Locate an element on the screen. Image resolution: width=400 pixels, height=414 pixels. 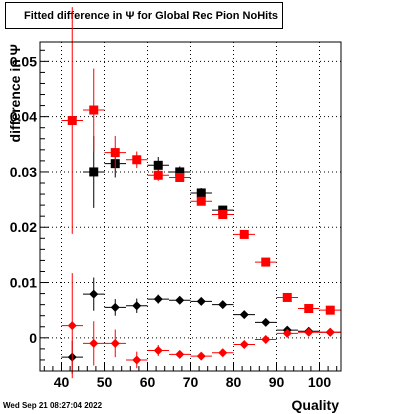
x-tick-label: 60 is located at coordinates (148, 382).